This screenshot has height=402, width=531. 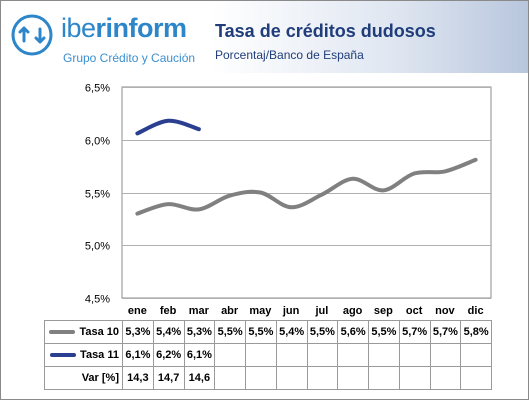 What do you see at coordinates (476, 311) in the screenshot?
I see `x-tick-label: dic` at bounding box center [476, 311].